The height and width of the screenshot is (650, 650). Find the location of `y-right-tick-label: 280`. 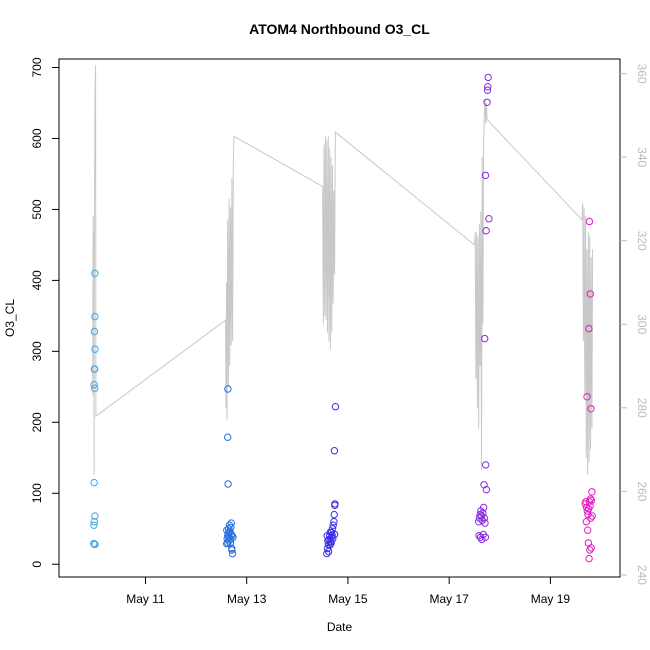

y-right-tick-label: 280 is located at coordinates (642, 408).